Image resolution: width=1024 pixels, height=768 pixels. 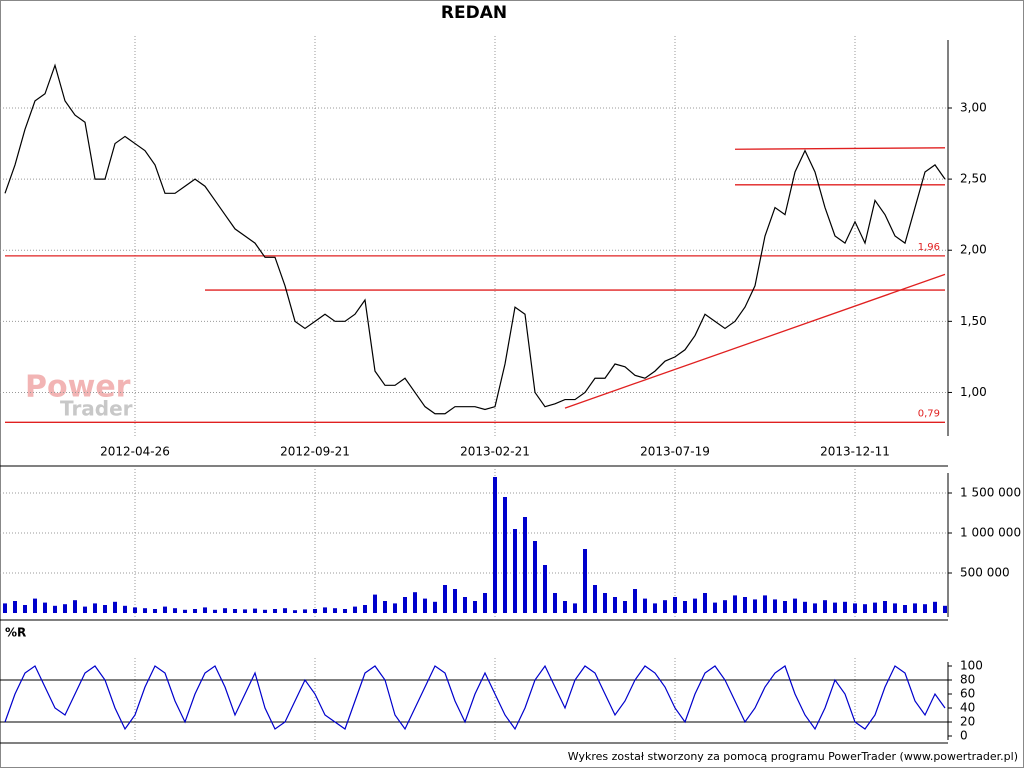 I want to click on y-tick-label: 20, so click(x=967, y=722).